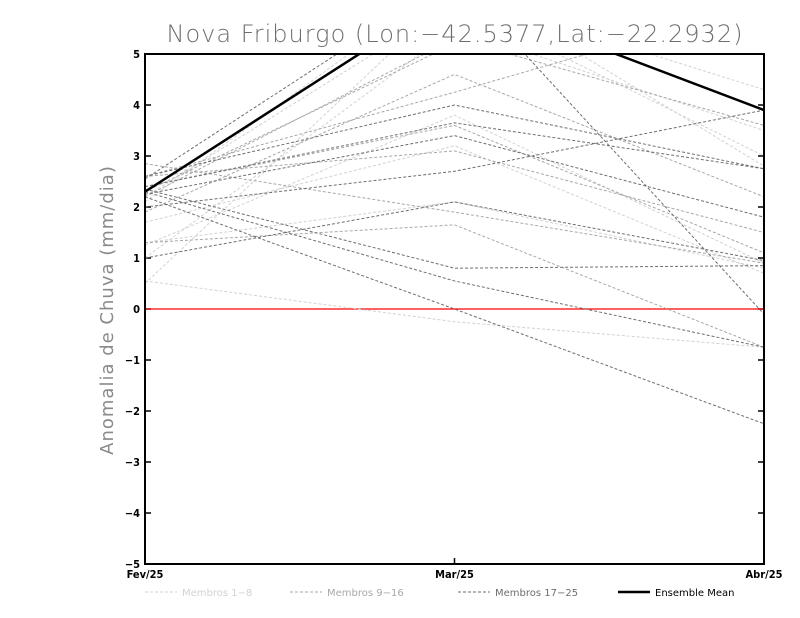 Image resolution: width=800 pixels, height=618 pixels. I want to click on y-tick-label: 2, so click(136, 207).